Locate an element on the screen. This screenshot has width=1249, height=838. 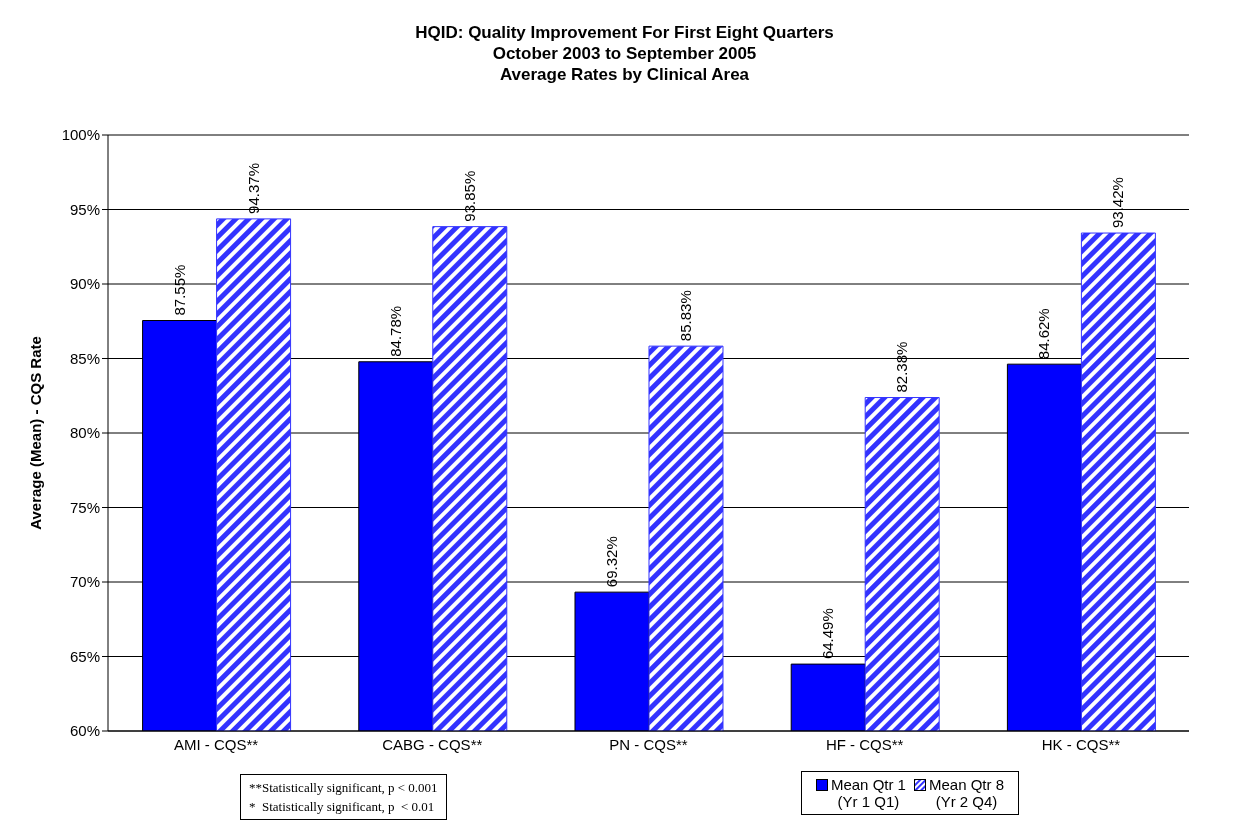
y-tick-label: 85% is located at coordinates (84, 358).